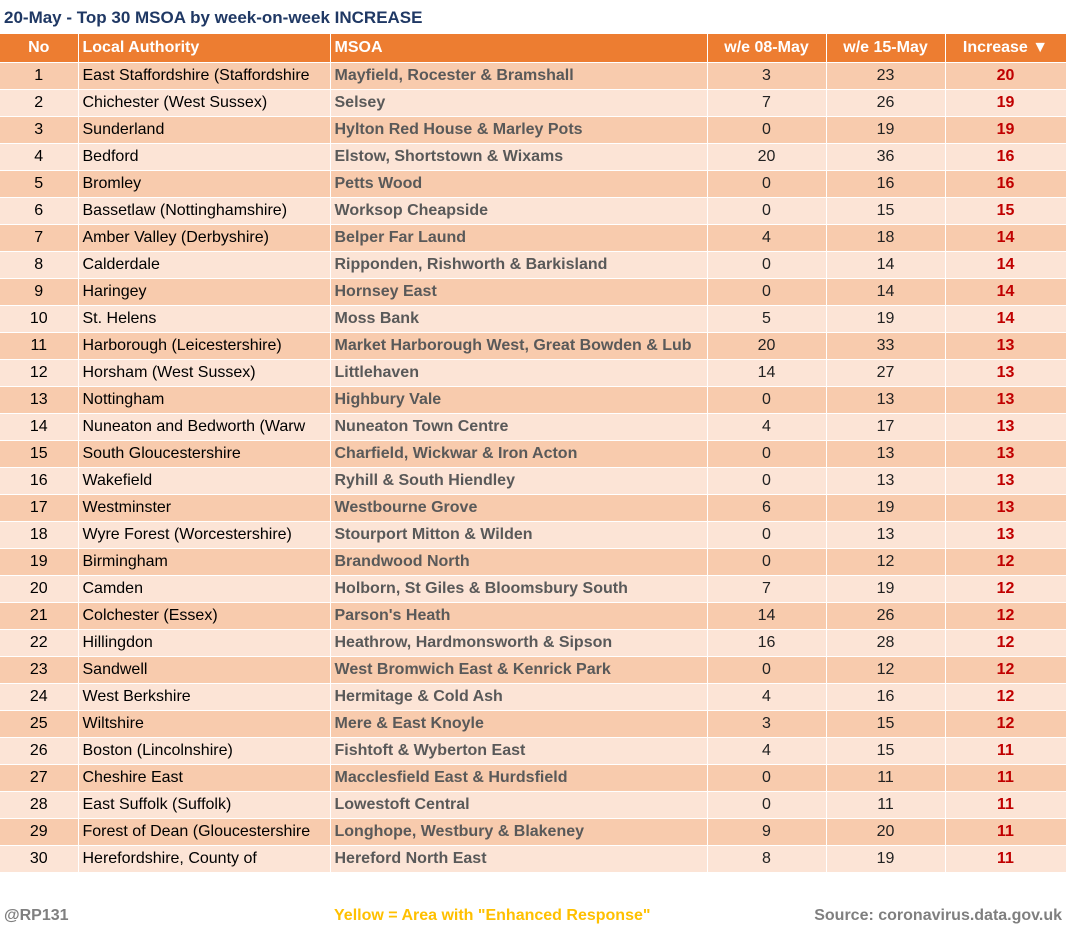  I want to click on local-authority-cell: Wakefield, so click(204, 481).